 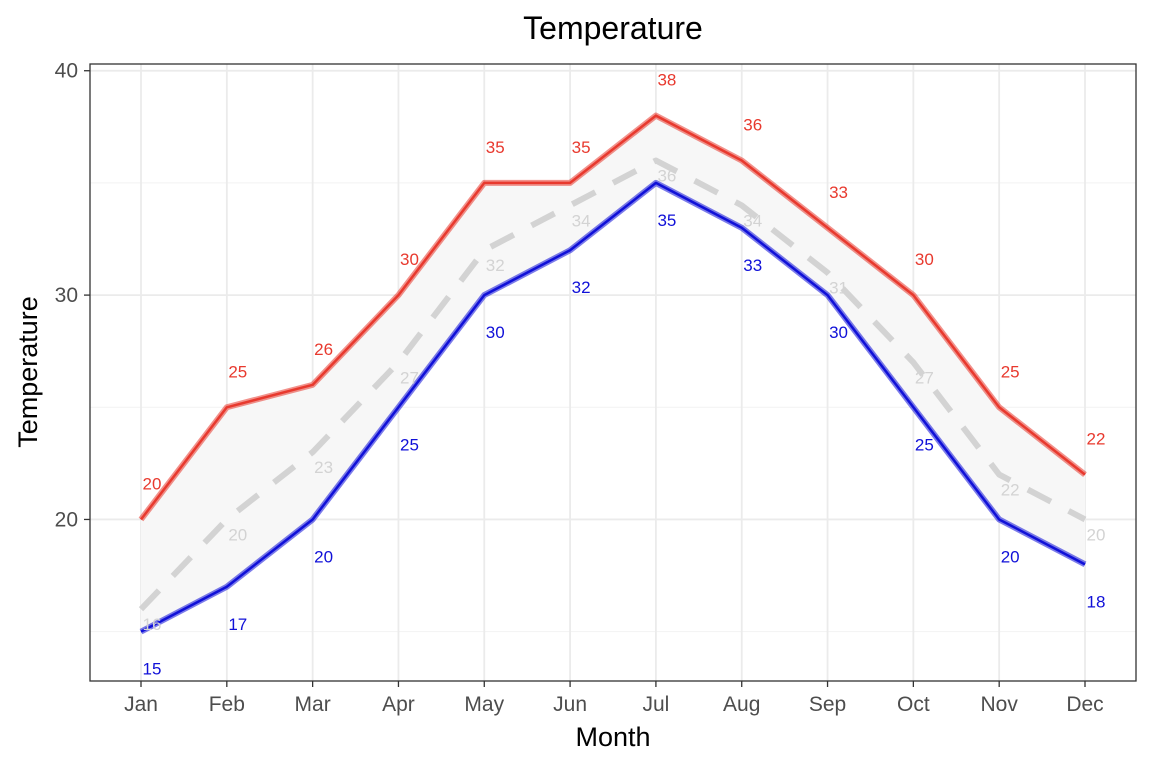 I want to click on x-tick-label: Nov, so click(x=1000, y=704).